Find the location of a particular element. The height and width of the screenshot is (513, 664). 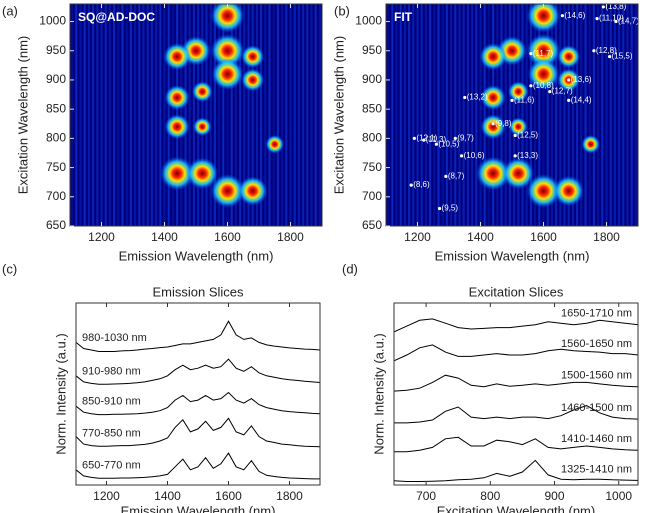

x-tick-label: 700 is located at coordinates (426, 496).